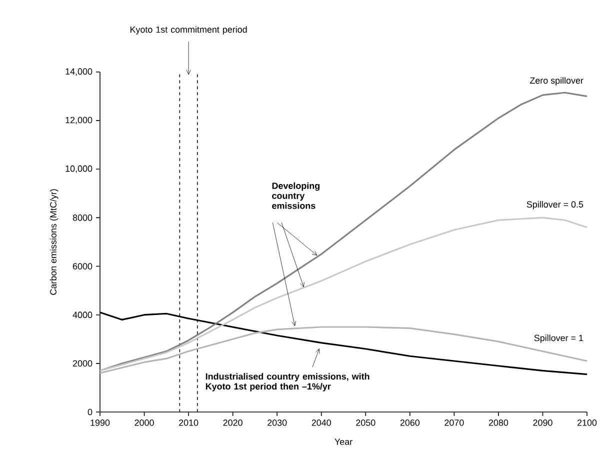 The width and height of the screenshot is (610, 467). What do you see at coordinates (79, 120) in the screenshot?
I see `y-tick-label: 12,000` at bounding box center [79, 120].